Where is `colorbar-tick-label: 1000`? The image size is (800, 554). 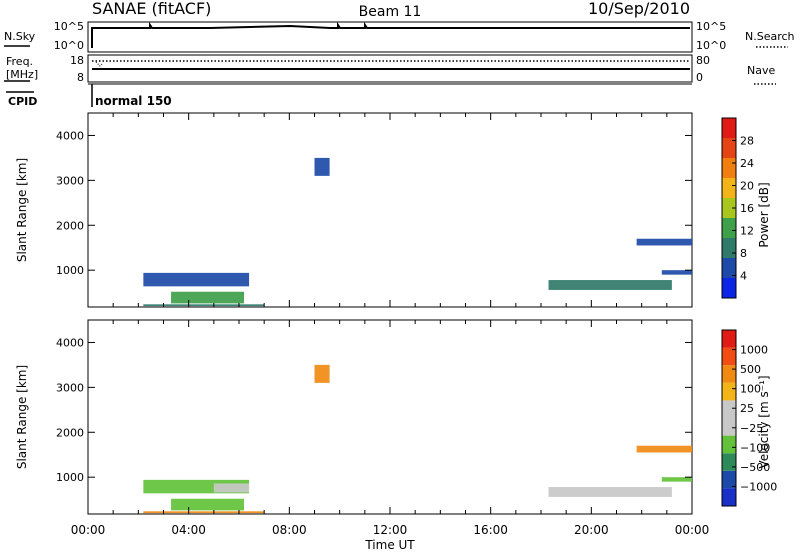
colorbar-tick-label: 1000 is located at coordinates (754, 350).